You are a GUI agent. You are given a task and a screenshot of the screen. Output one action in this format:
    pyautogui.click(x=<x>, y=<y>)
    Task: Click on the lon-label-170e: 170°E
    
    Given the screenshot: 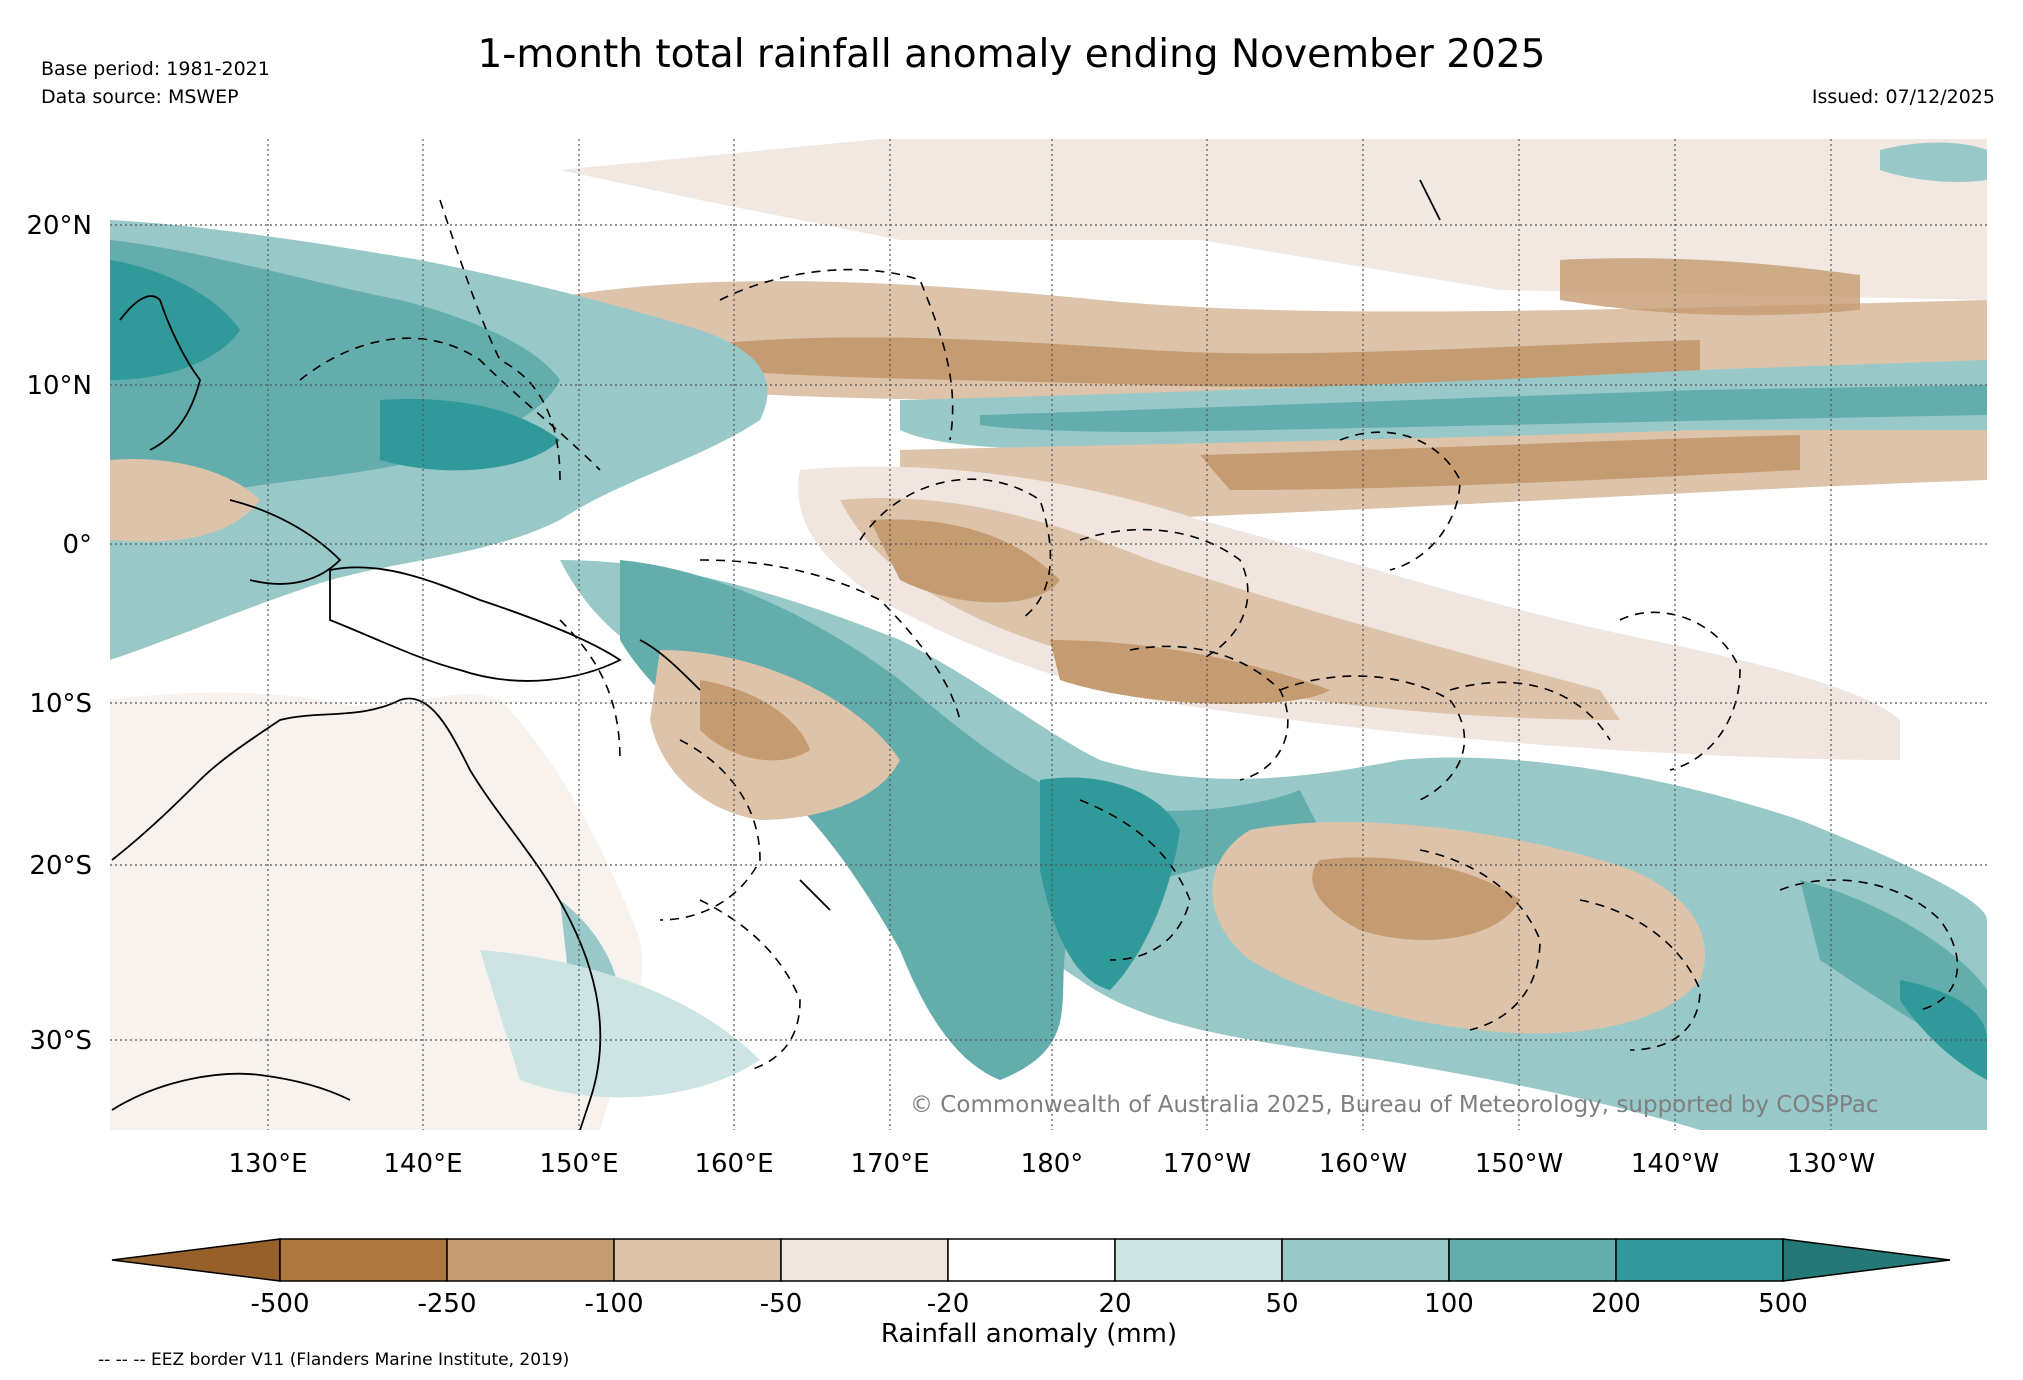 What is the action you would take?
    pyautogui.click(x=889, y=1164)
    